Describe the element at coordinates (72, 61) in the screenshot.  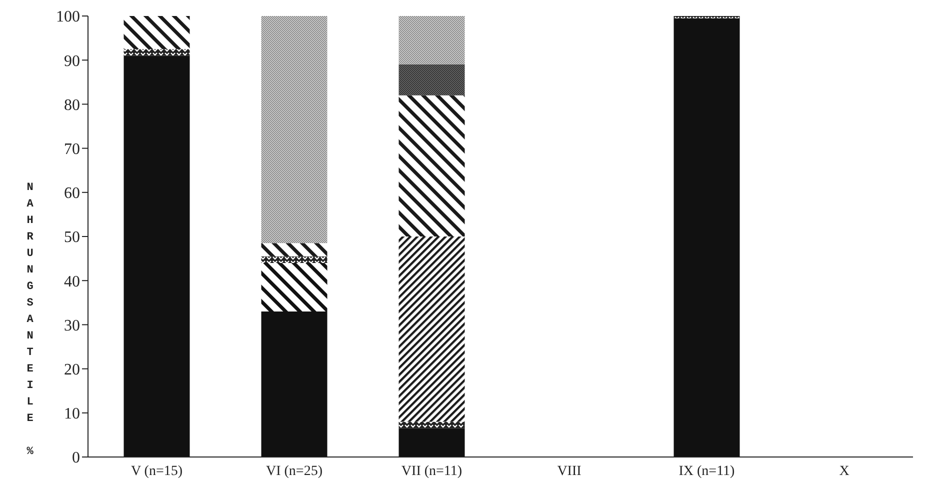
I see `y-tick-label: 90` at that location.